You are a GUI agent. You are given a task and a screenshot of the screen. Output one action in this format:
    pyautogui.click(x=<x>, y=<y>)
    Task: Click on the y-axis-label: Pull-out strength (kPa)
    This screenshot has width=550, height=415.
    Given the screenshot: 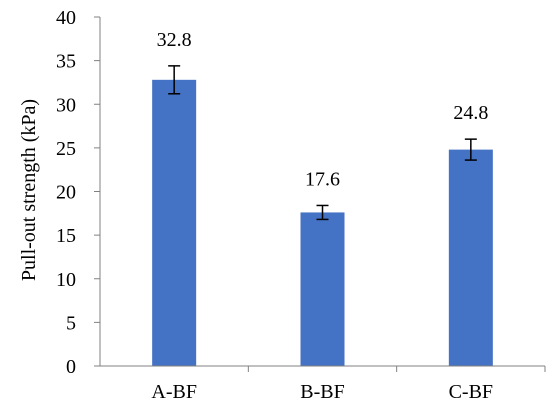 What is the action you would take?
    pyautogui.click(x=29, y=190)
    